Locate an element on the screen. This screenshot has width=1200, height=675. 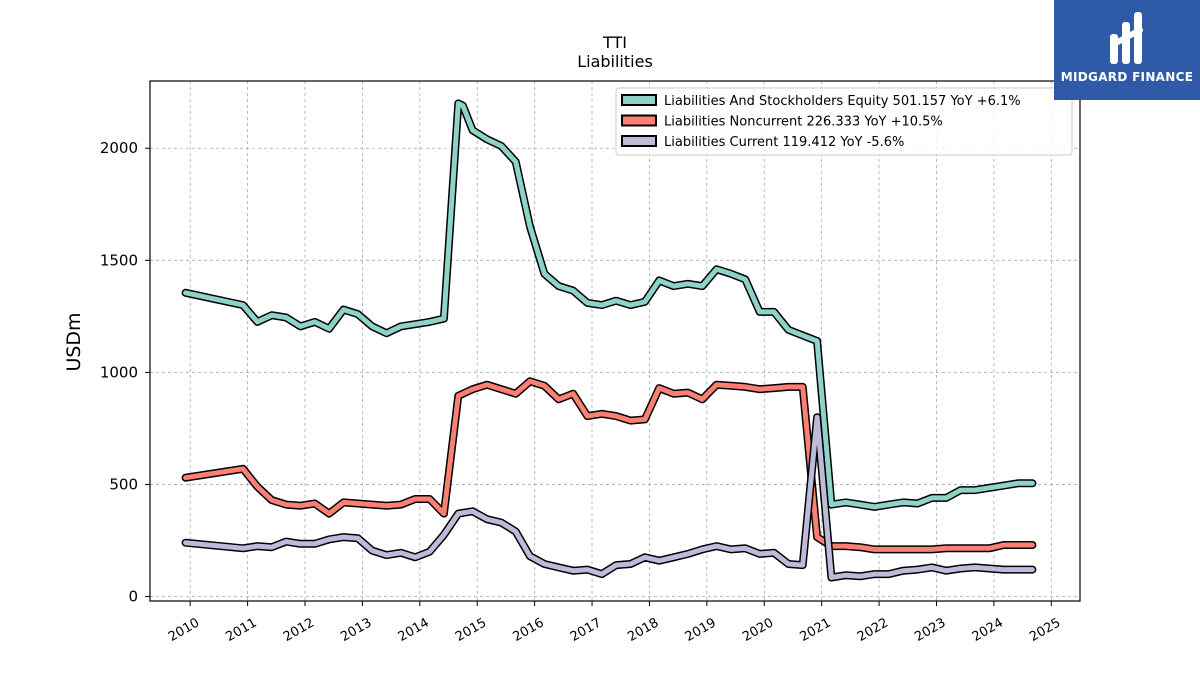
legend-box is located at coordinates (844, 121).